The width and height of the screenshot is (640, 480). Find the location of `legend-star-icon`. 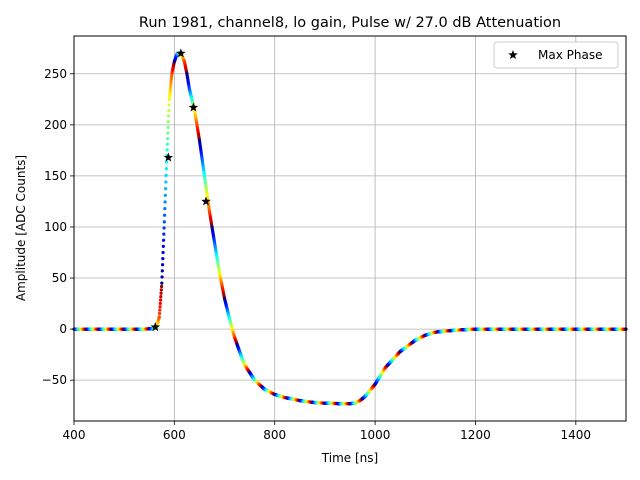

legend-star-icon is located at coordinates (513, 55).